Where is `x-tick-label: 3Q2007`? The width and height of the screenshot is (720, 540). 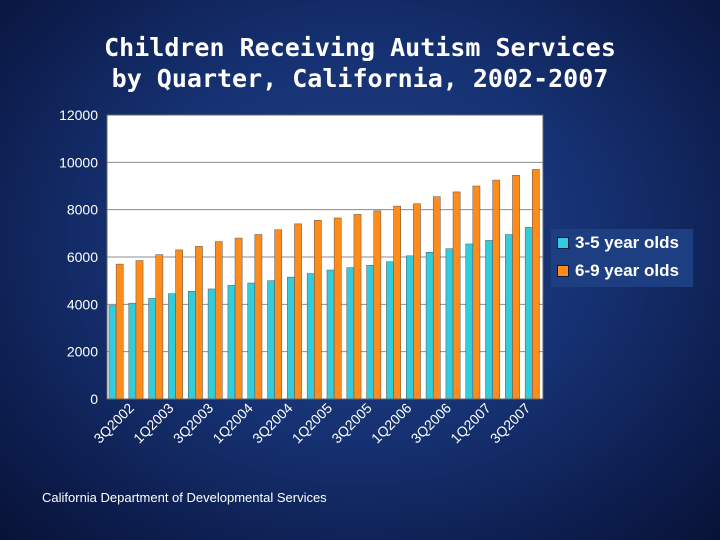 x-tick-label: 3Q2007 is located at coordinates (510, 423).